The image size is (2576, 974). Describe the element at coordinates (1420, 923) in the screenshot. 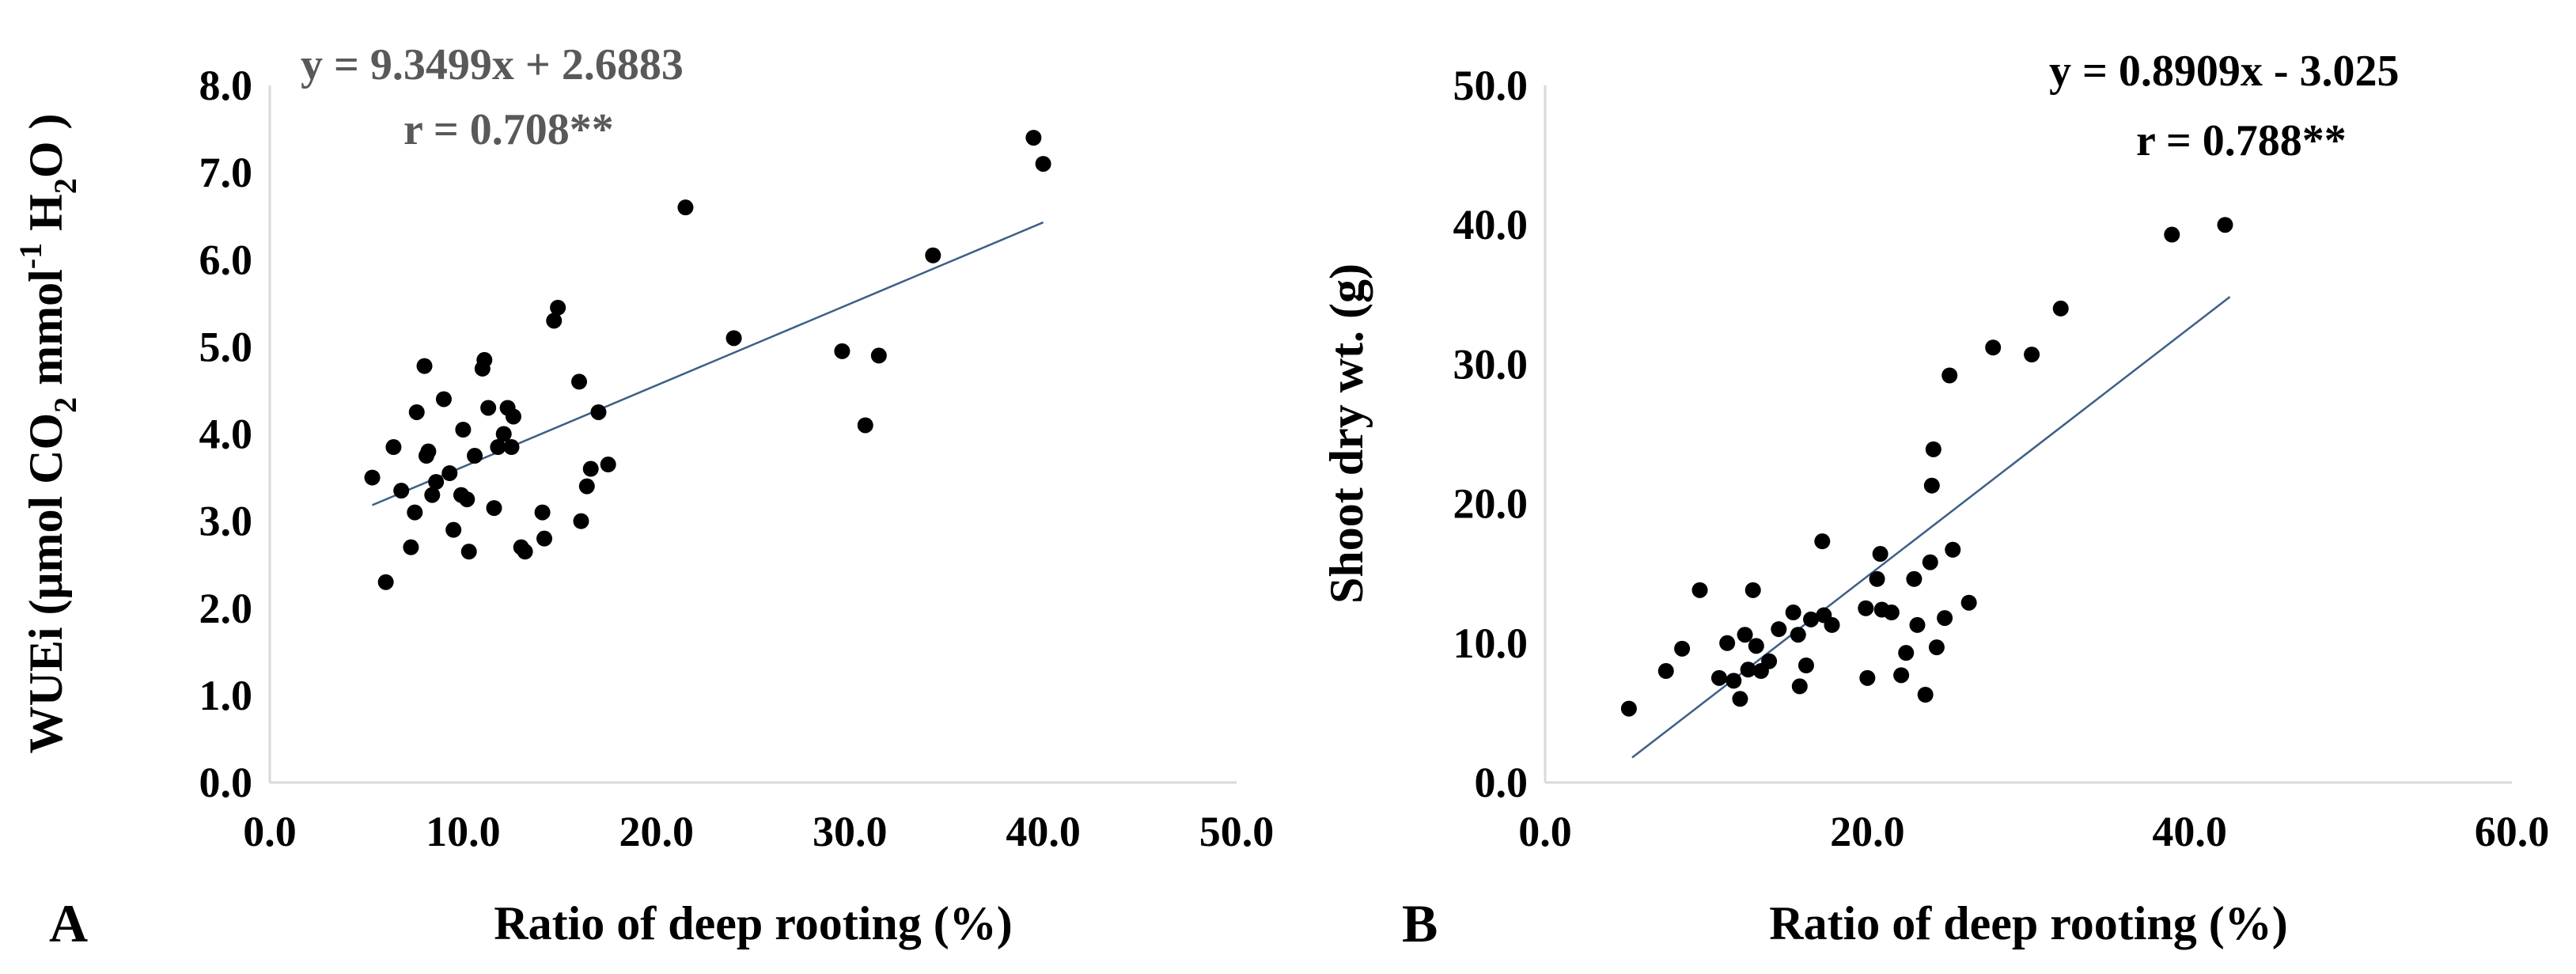

I see `panel-b-letter: B` at that location.